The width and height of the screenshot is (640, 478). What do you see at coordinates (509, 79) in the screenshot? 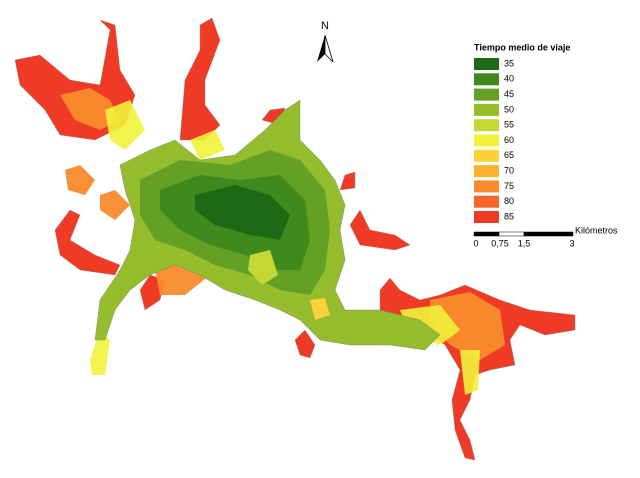
I see `legend-label: 40` at bounding box center [509, 79].